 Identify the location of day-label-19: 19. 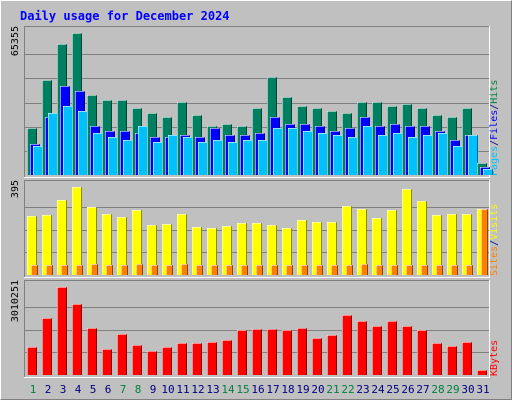
(302, 389).